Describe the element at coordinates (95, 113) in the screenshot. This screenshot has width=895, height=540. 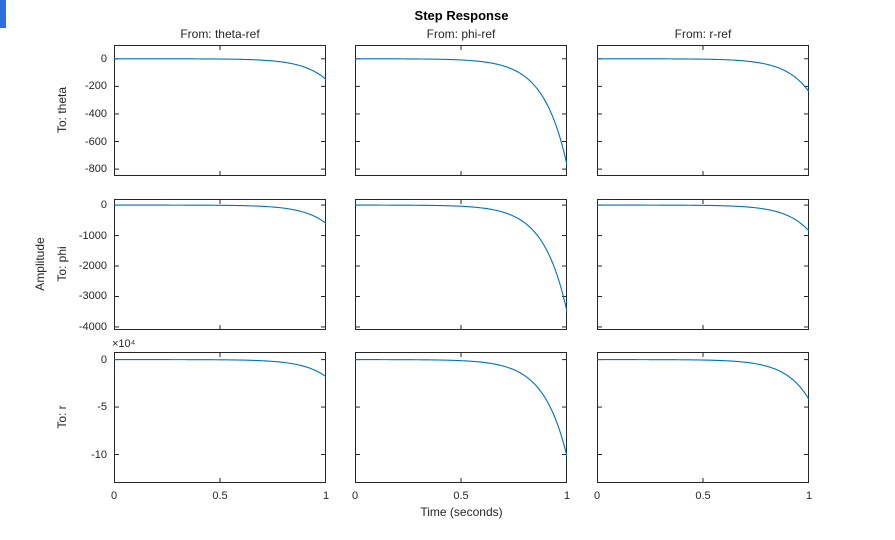
I see `y-tick-label: -400` at that location.